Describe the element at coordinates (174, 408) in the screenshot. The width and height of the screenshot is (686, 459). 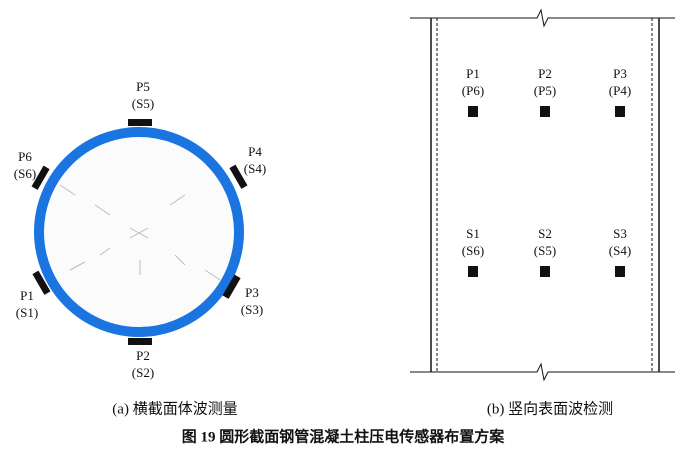
I see `caption: (a) 横截面体波测量` at that location.